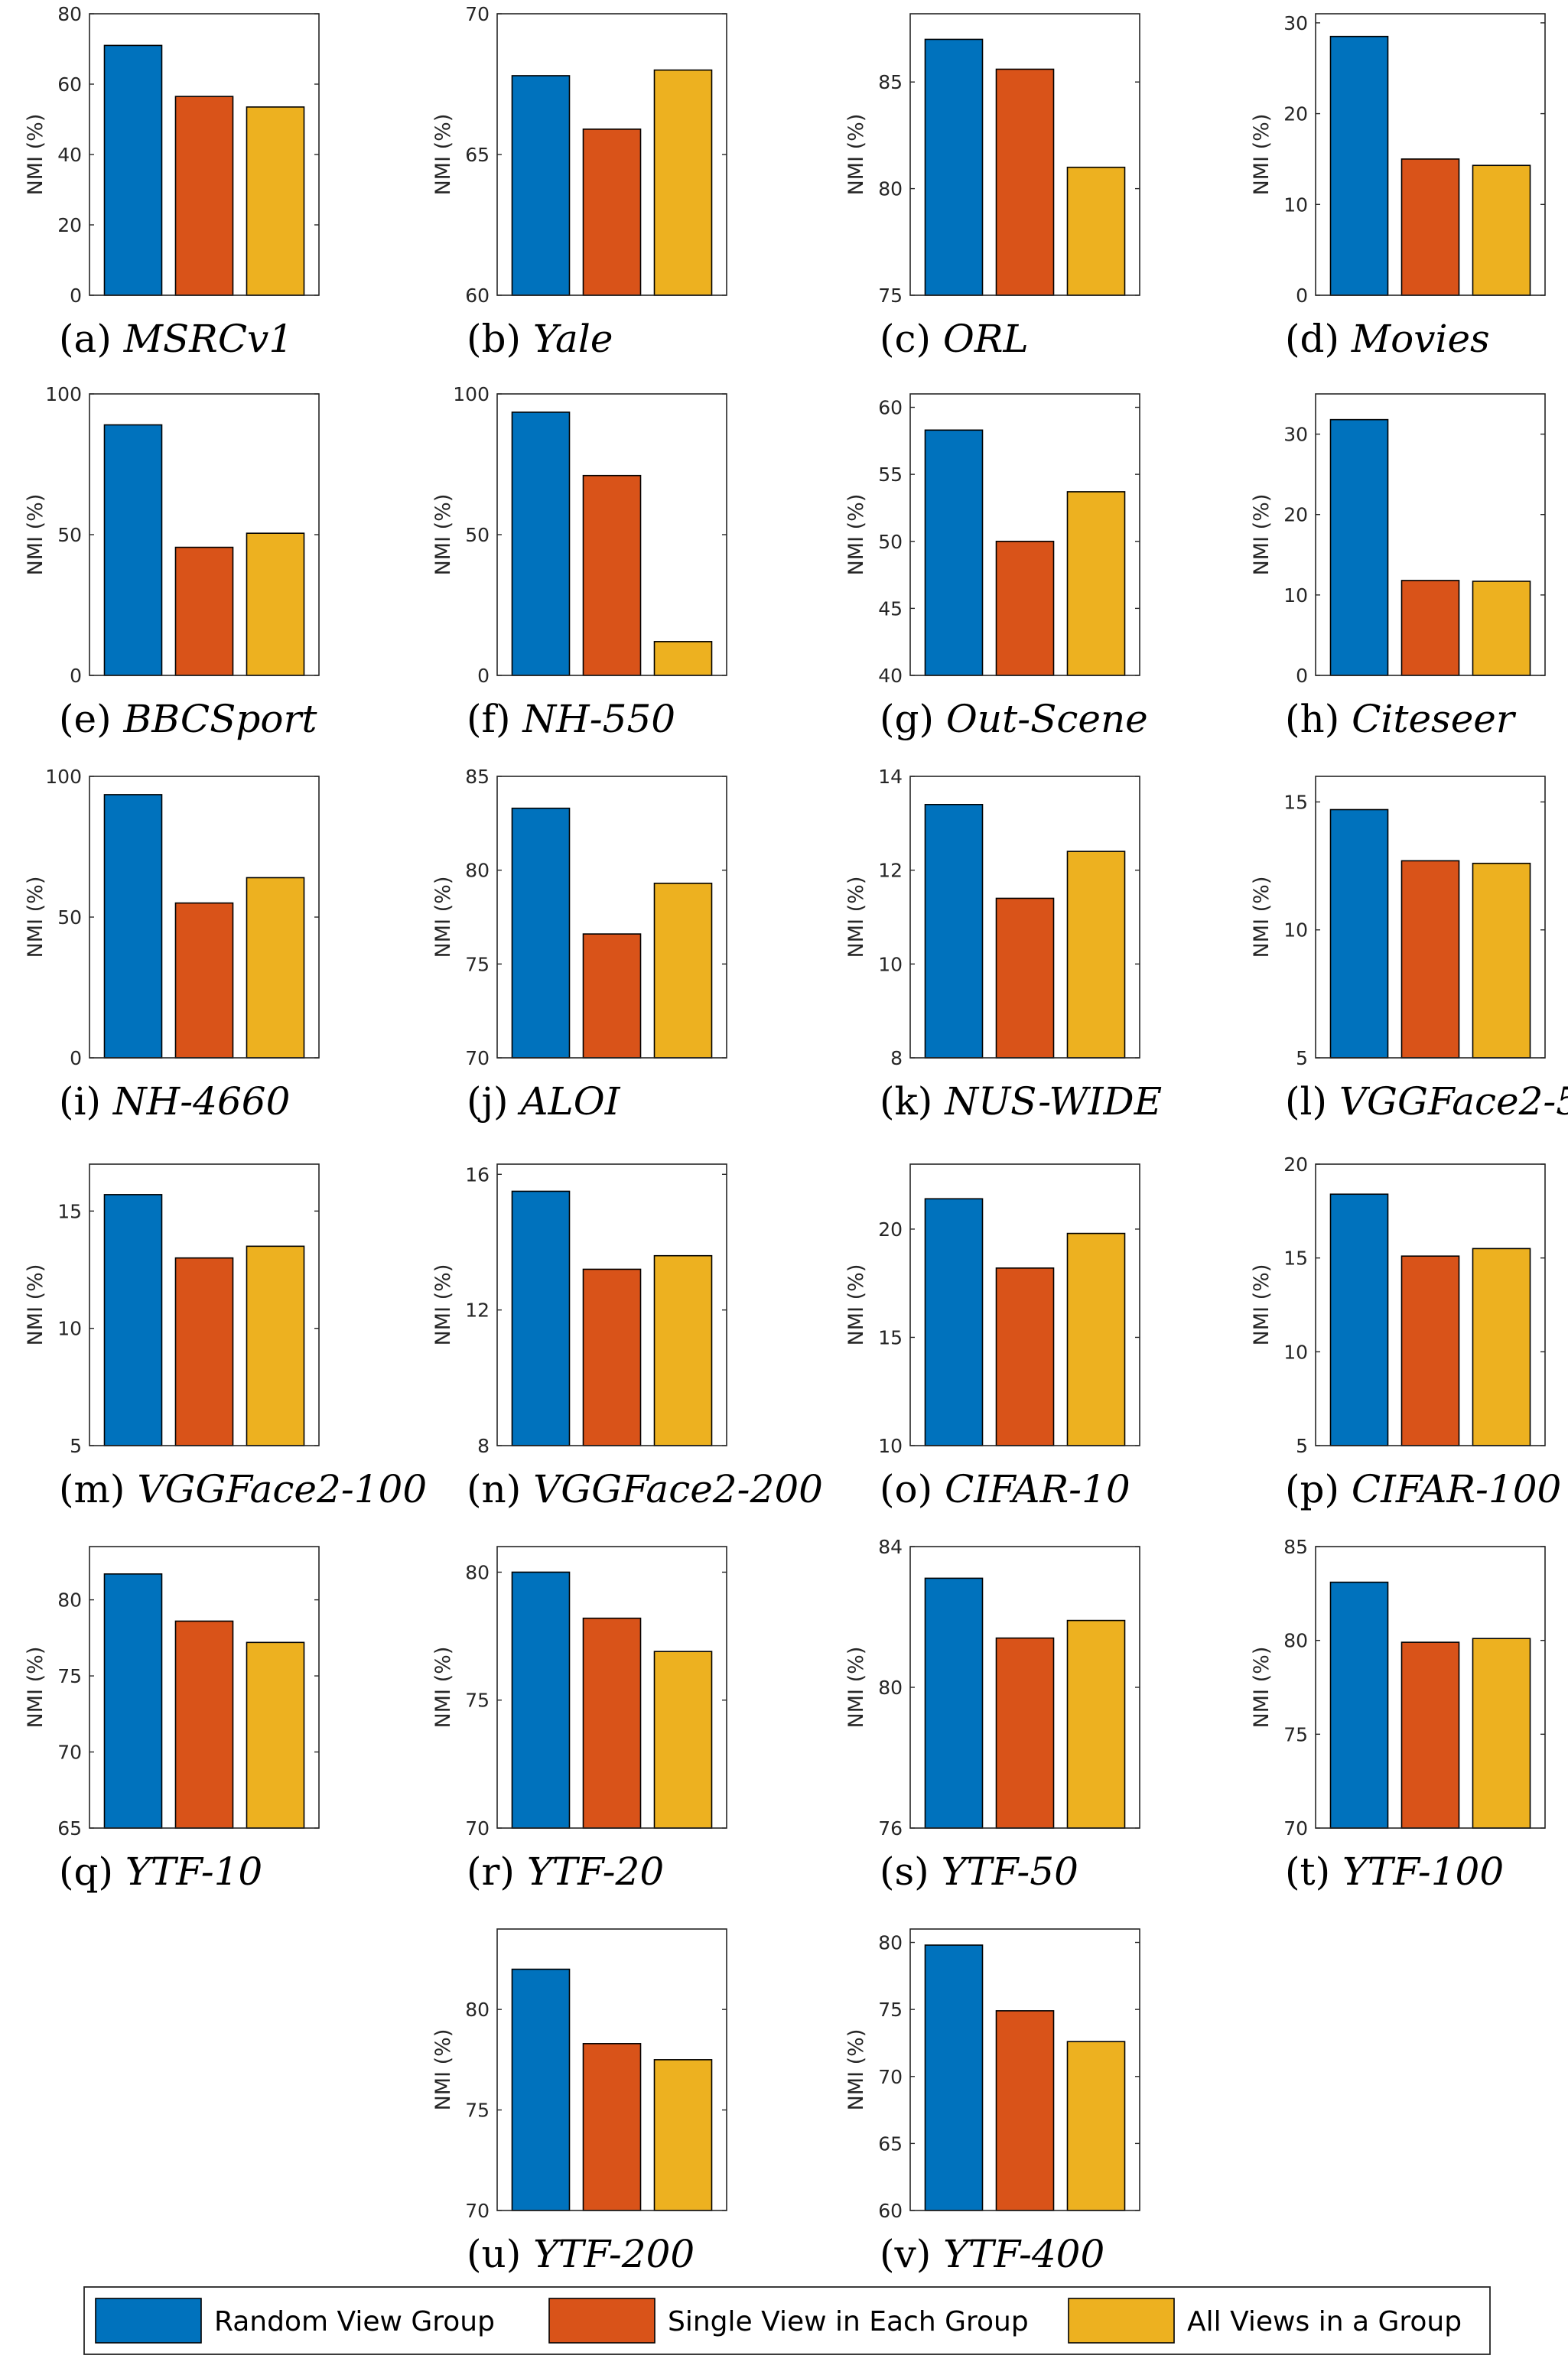 This screenshot has height=2365, width=1568. What do you see at coordinates (1313, 1871) in the screenshot?
I see `caption-letter: (t)` at bounding box center [1313, 1871].